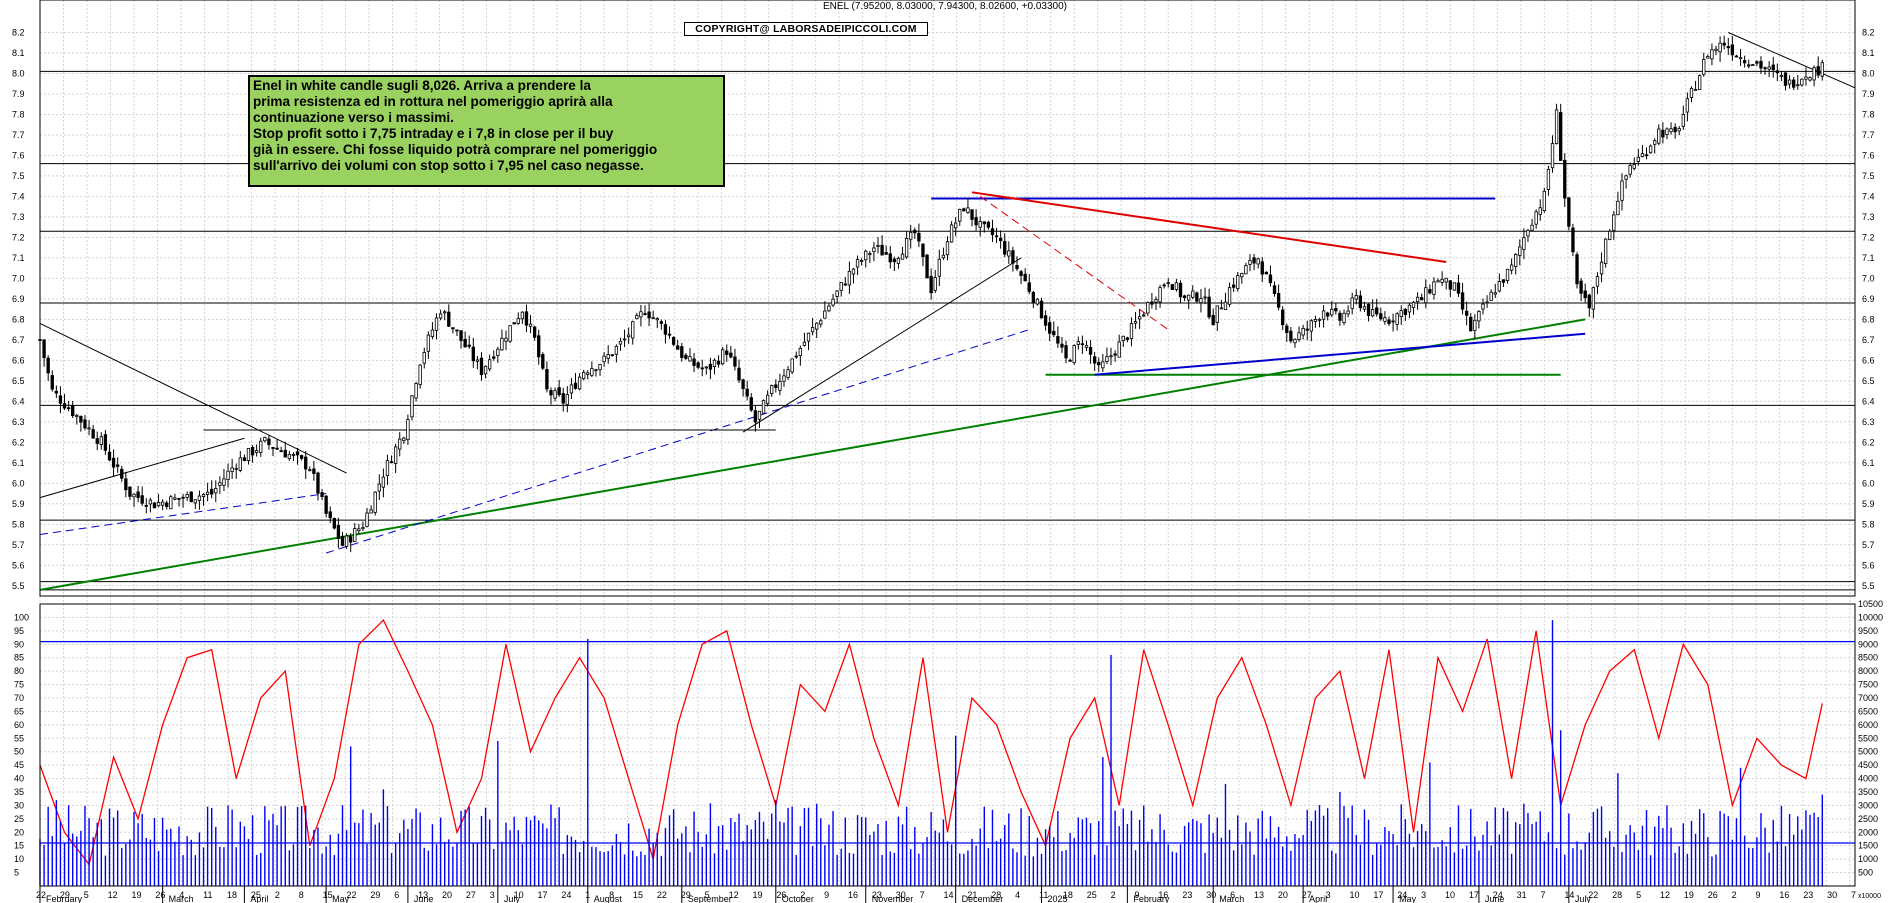  What do you see at coordinates (256, 895) in the screenshot?
I see `x-day-label: 25` at bounding box center [256, 895].